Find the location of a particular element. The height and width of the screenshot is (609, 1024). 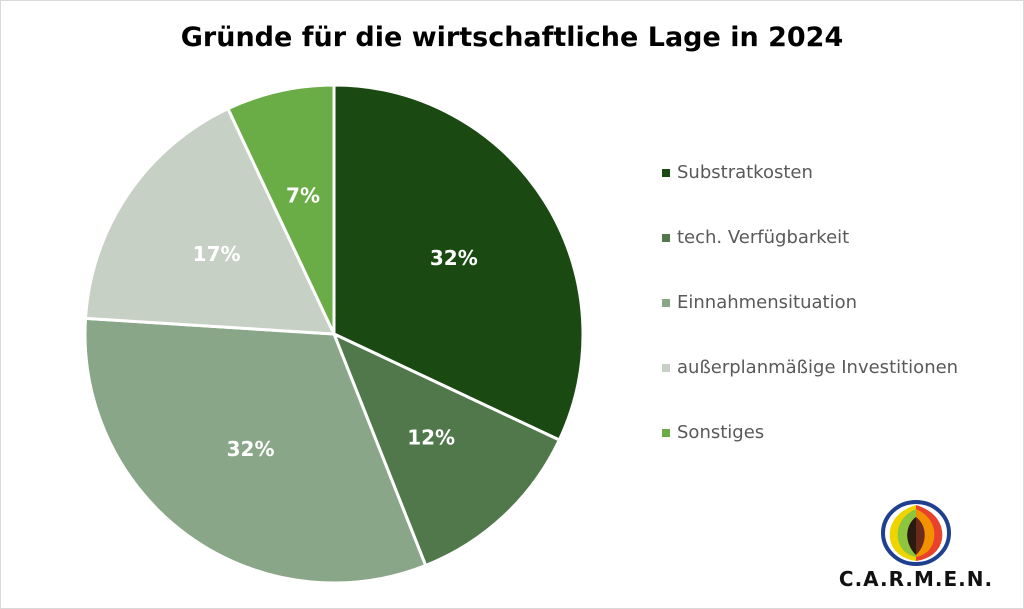

legend-item-sonstiges: Sonstiges is located at coordinates (810, 432).